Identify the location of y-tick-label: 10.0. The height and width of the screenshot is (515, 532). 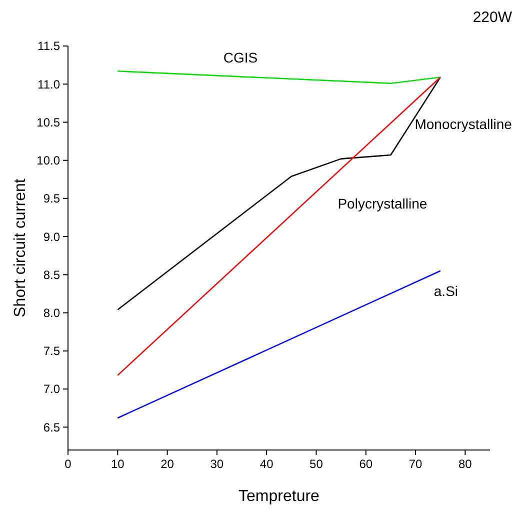
(48, 161).